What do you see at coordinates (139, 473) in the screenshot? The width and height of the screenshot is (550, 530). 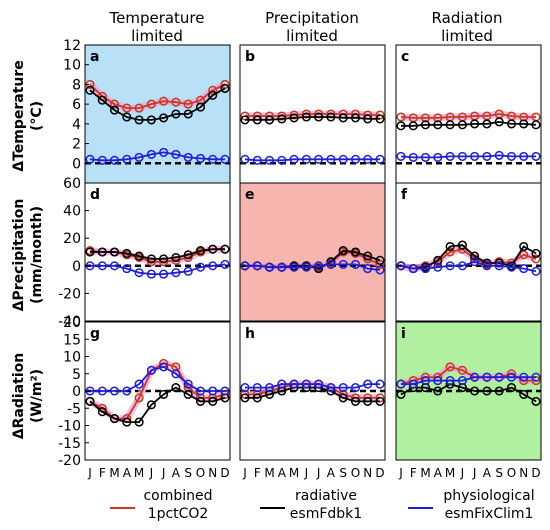 I see `x-tick-label: M` at bounding box center [139, 473].